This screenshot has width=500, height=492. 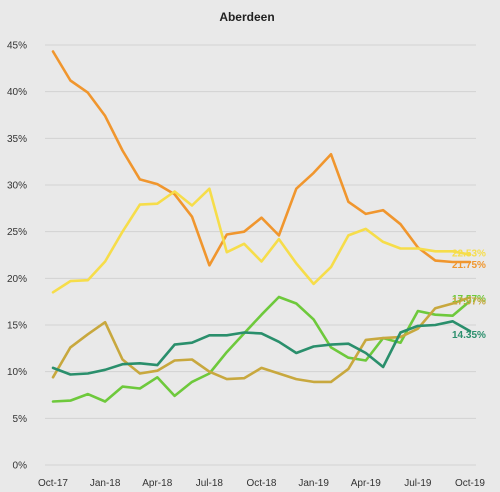 I want to click on x-tick-label: Oct-17, so click(x=53, y=483).